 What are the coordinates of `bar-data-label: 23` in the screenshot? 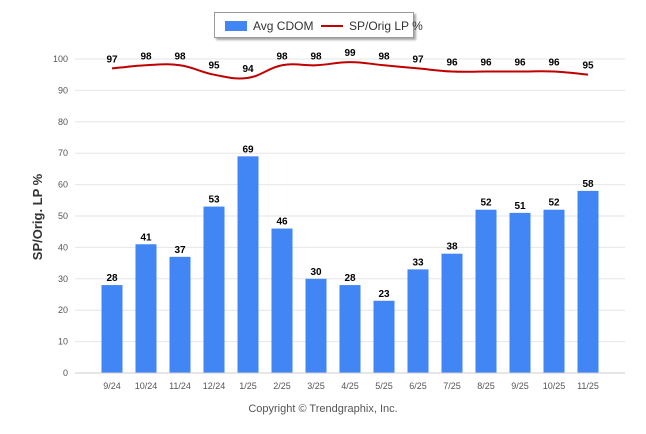 It's located at (384, 294).